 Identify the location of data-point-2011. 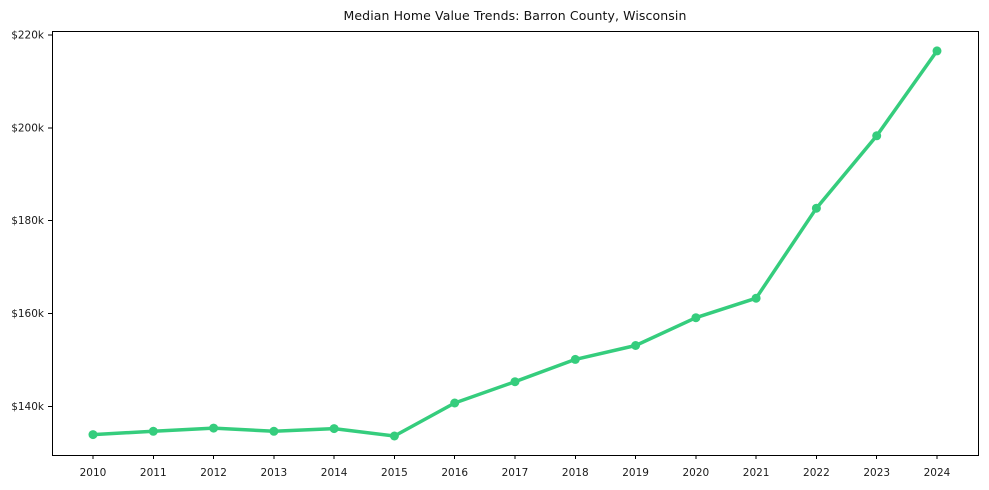
(153, 431).